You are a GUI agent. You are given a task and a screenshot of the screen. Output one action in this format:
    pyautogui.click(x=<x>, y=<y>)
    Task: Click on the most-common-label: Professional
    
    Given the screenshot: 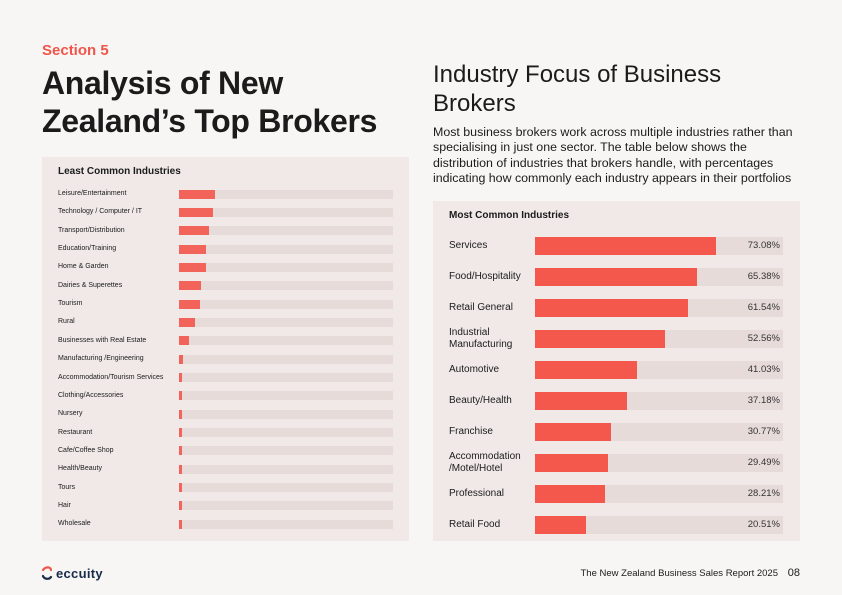 What is the action you would take?
    pyautogui.click(x=477, y=493)
    